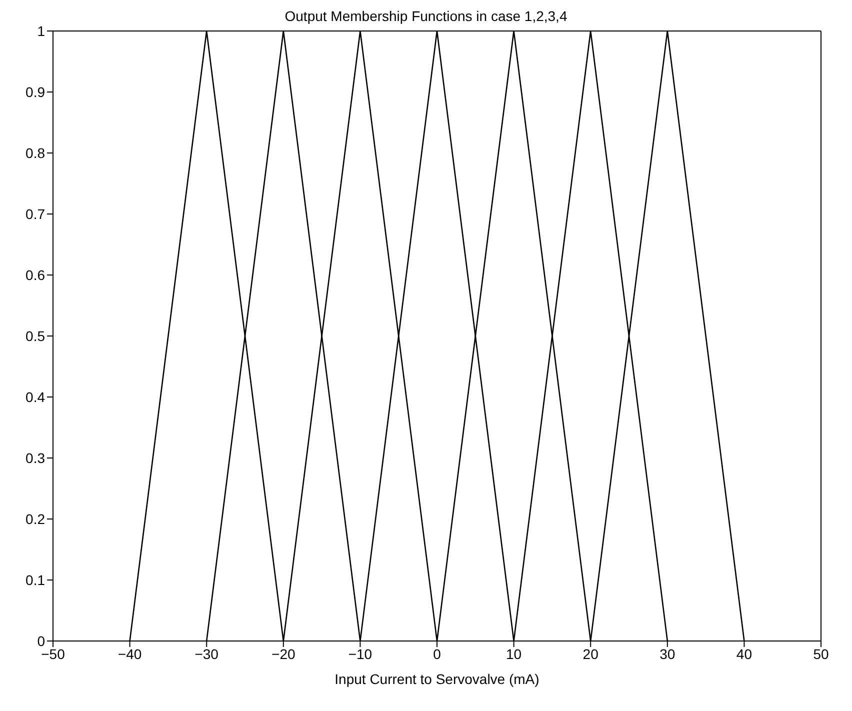  I want to click on y-tick-label: 0.1, so click(36, 580).